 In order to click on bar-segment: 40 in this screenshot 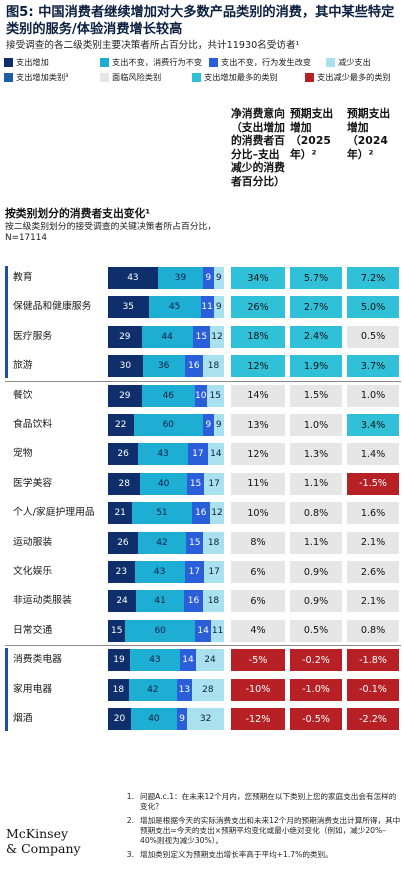, I will do `click(153, 719)`.